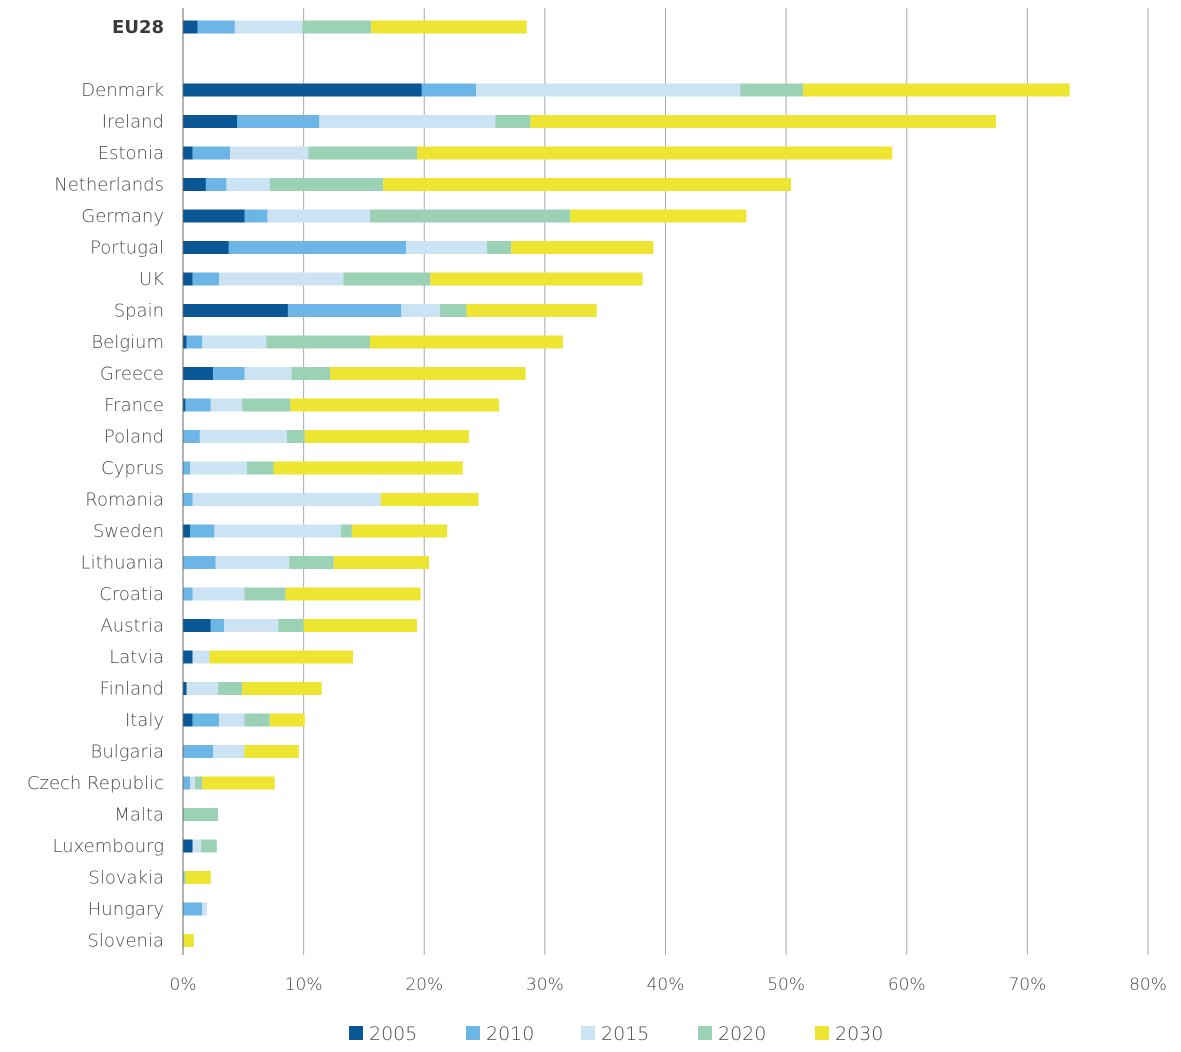 The image size is (1181, 1052). Describe the element at coordinates (205, 909) in the screenshot. I see `bar-hungary-2015` at that location.